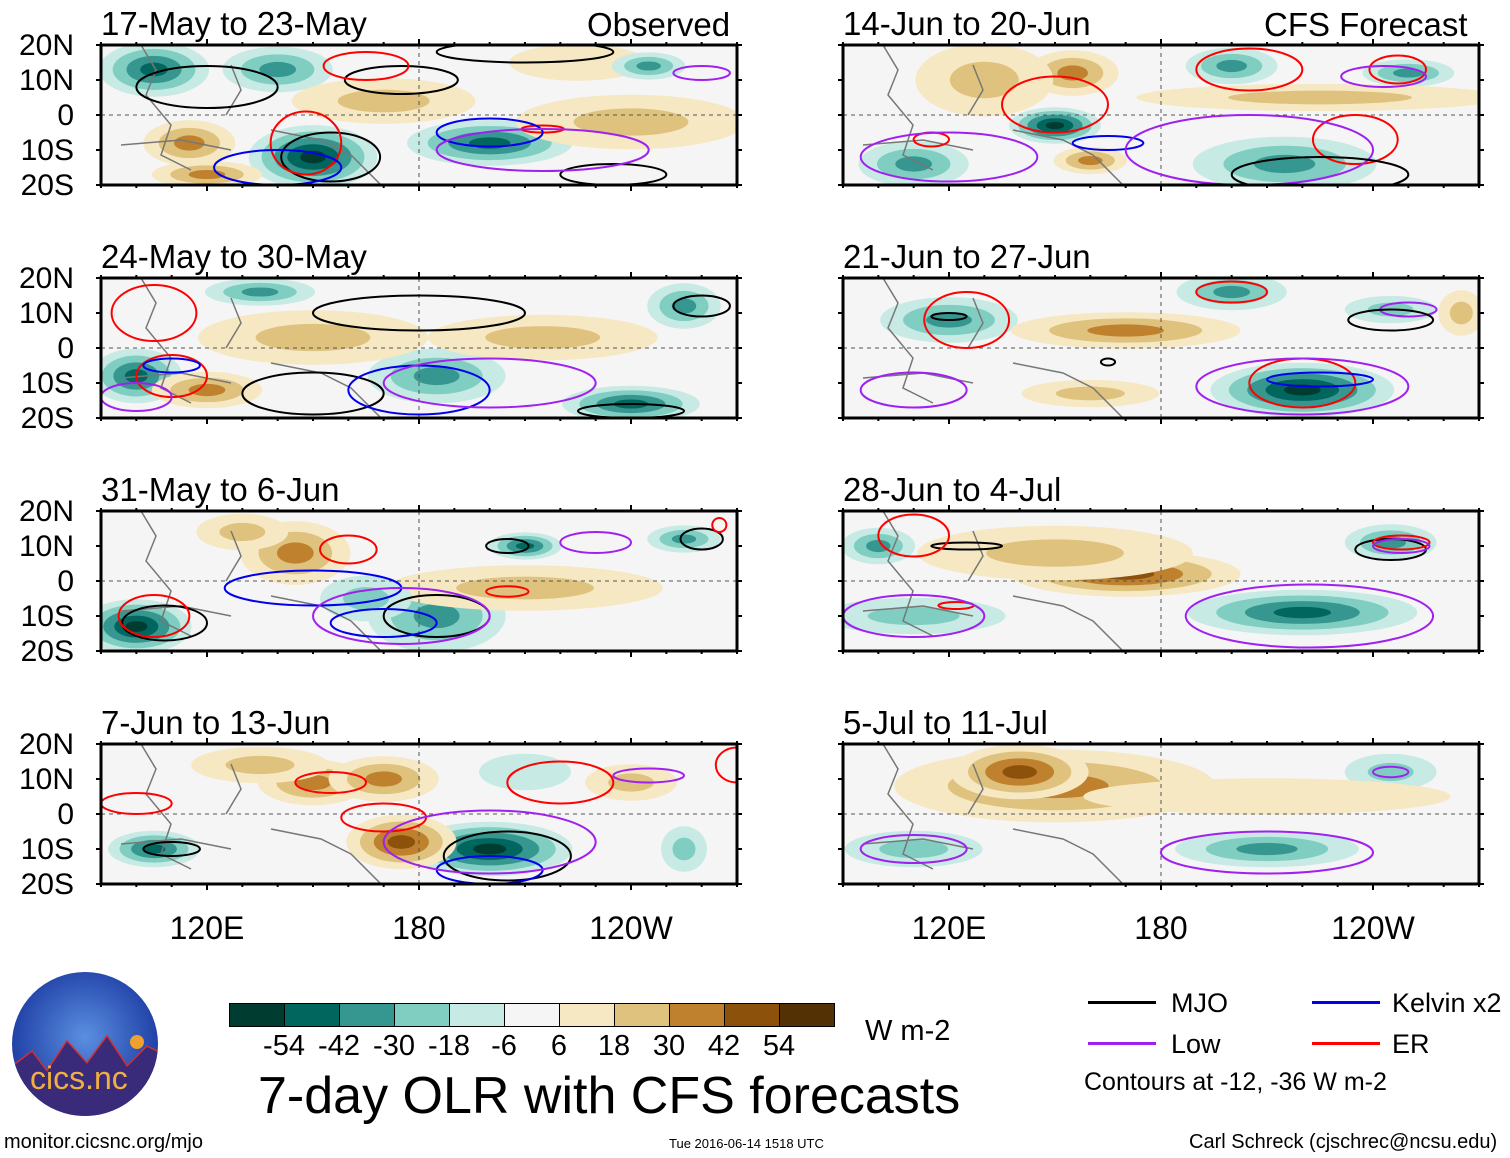  I want to click on legend-kelvin-label: Kelvin x2, so click(1447, 1003).